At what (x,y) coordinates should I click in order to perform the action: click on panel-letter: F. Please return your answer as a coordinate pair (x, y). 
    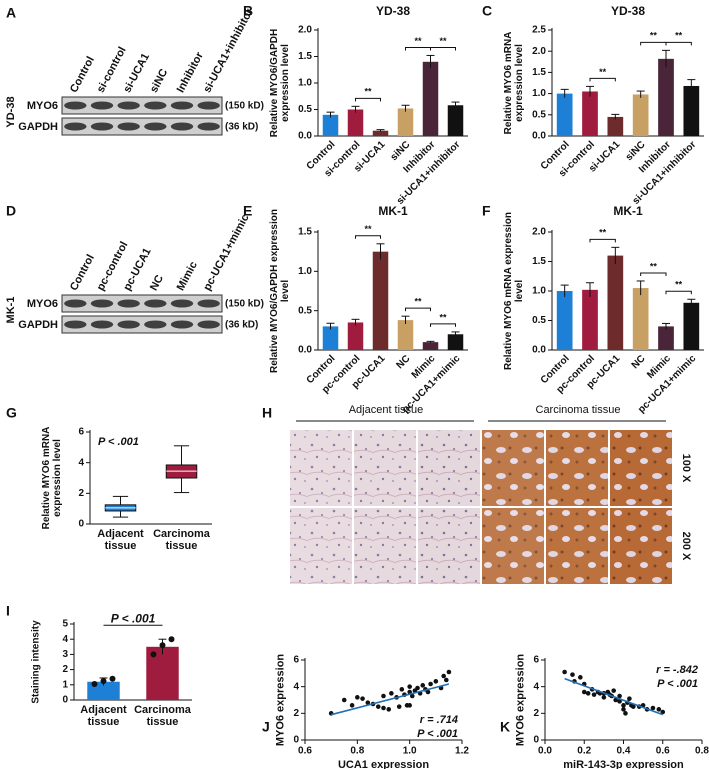
    Looking at the image, I should click on (486, 211).